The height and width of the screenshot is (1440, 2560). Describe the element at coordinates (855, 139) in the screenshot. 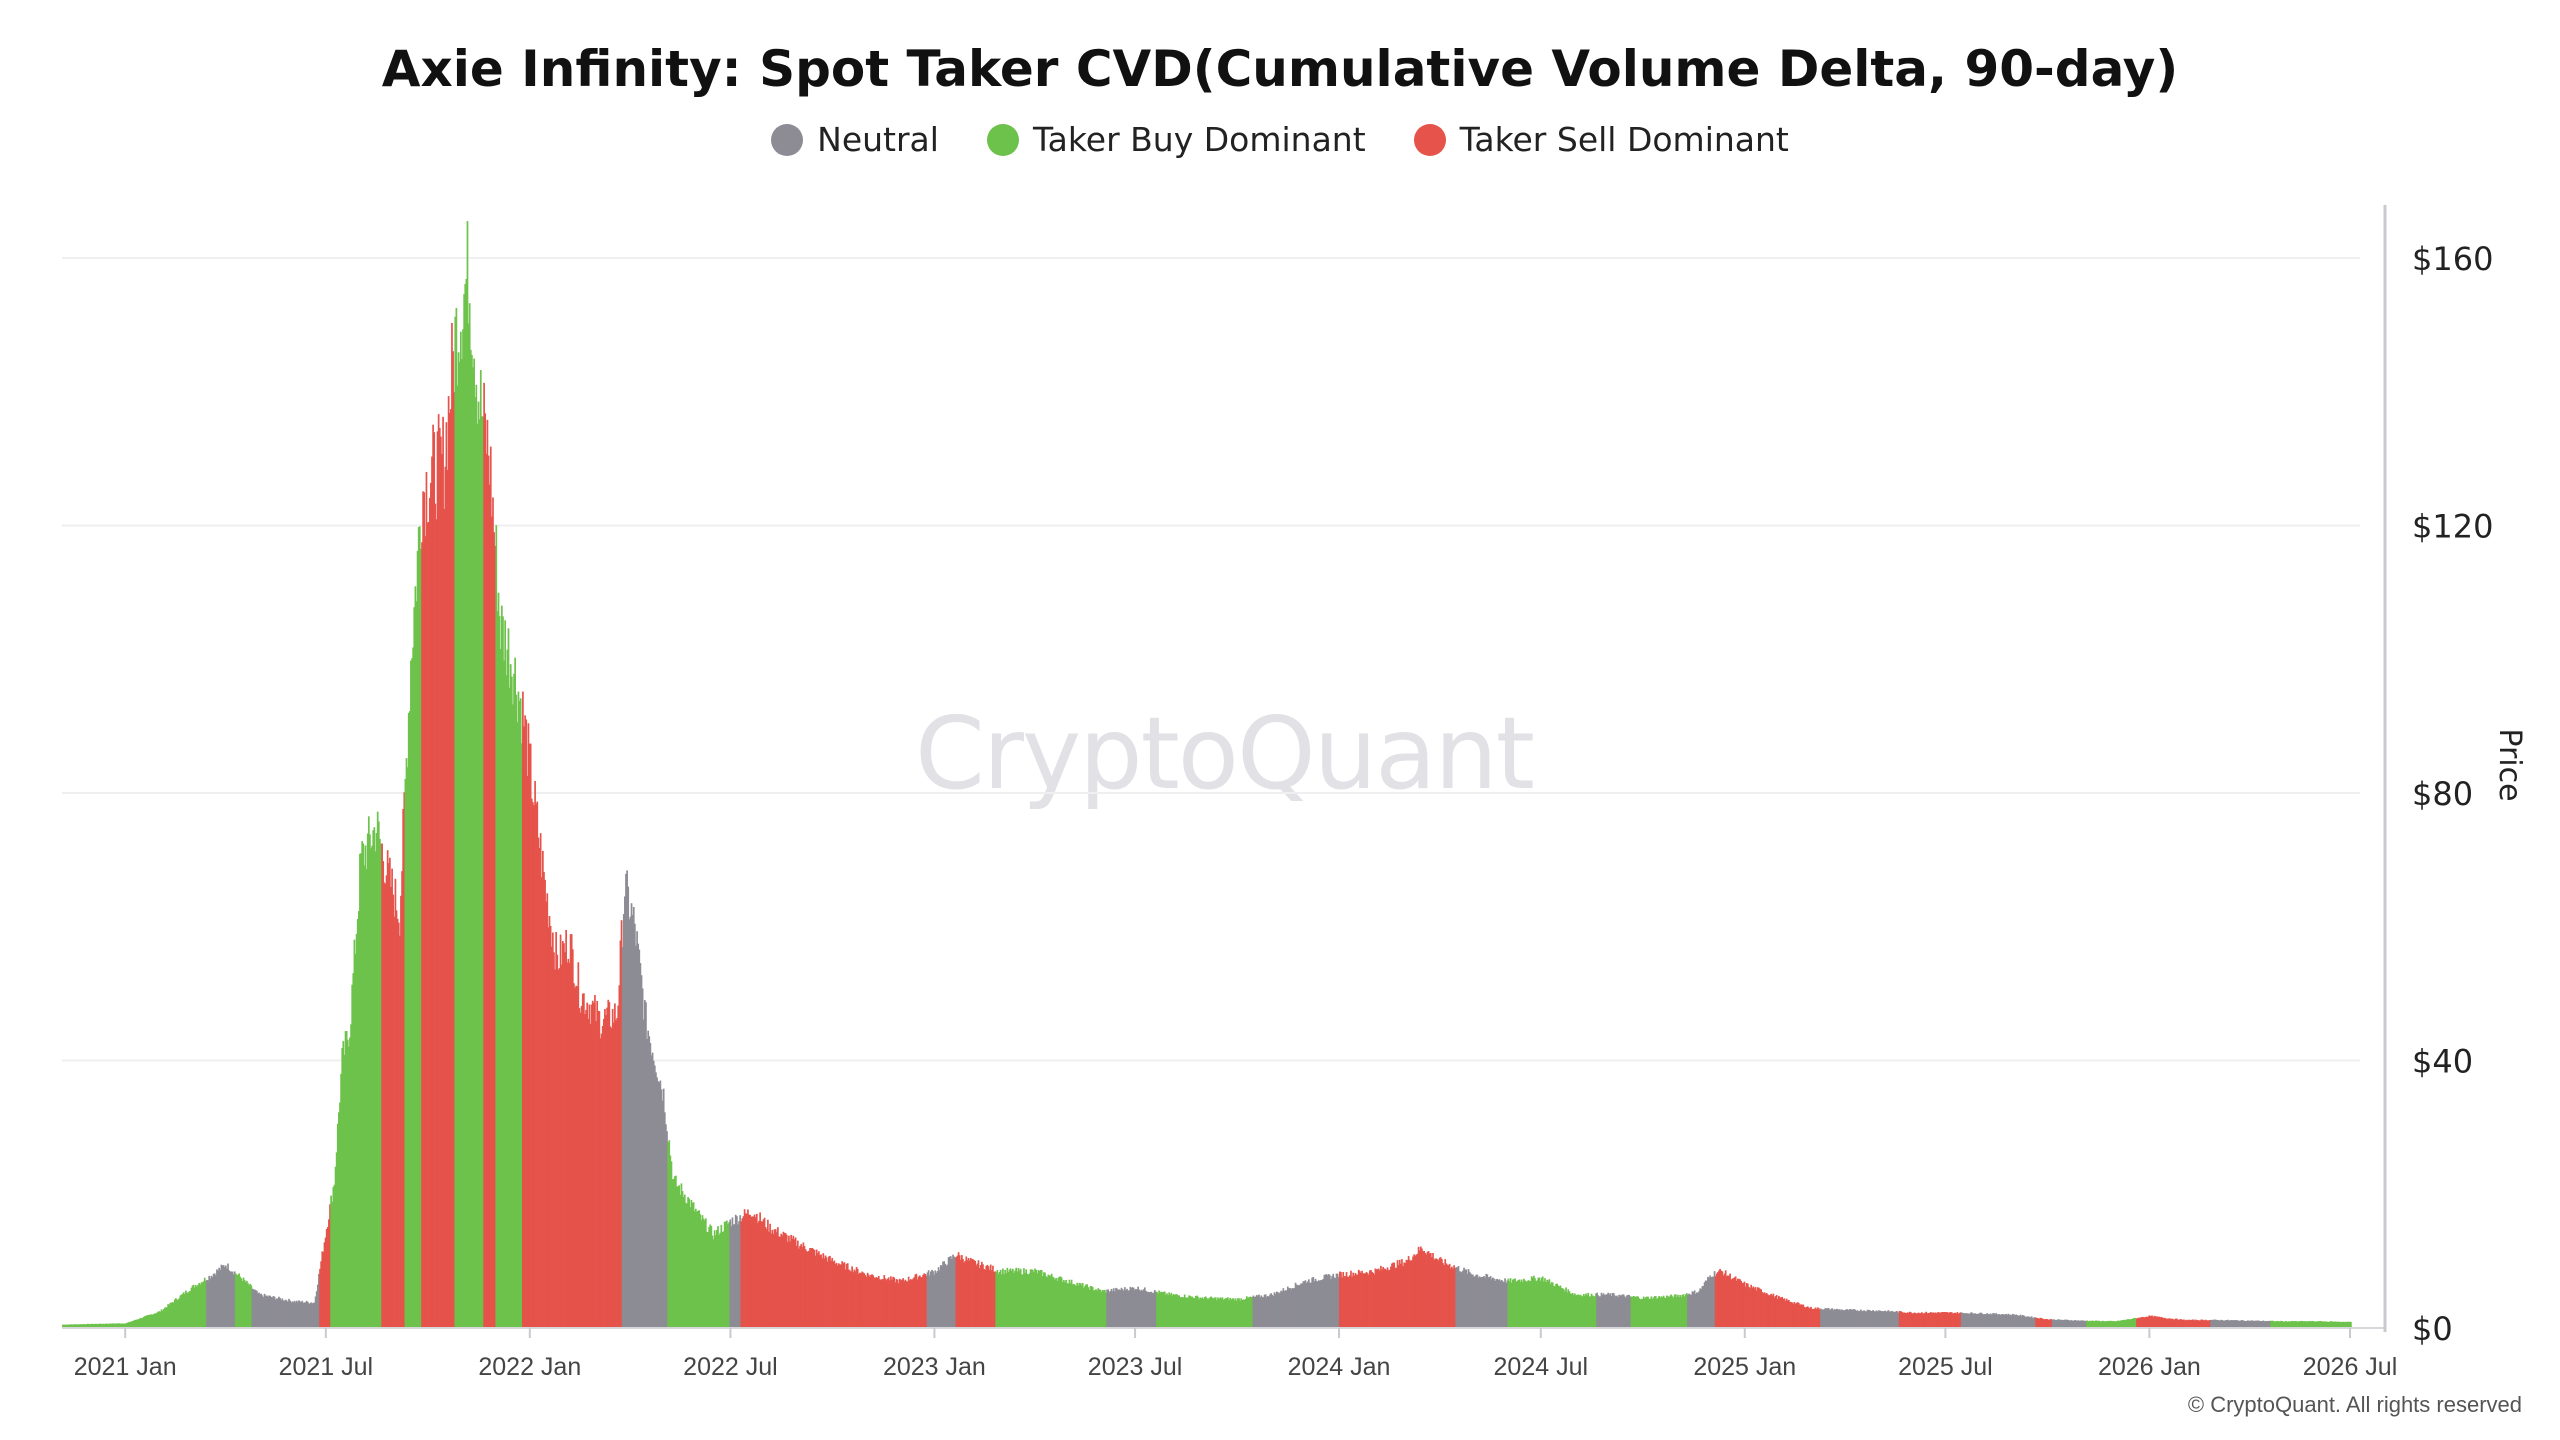

I see `legend-item-neutral: Neutral` at that location.